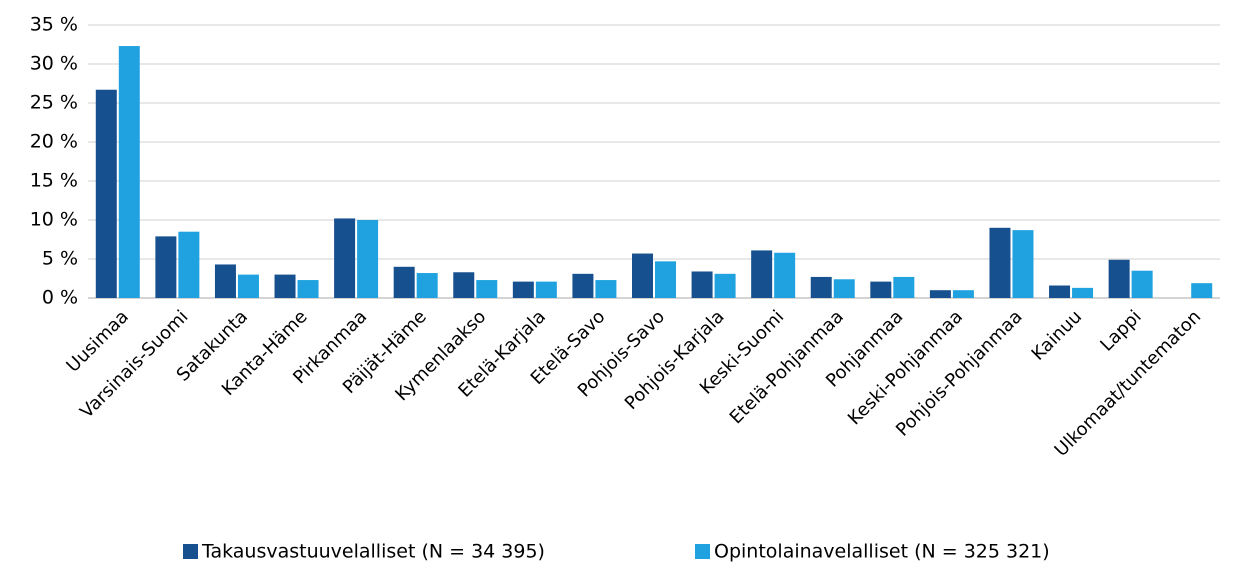 The image size is (1251, 570). What do you see at coordinates (54, 64) in the screenshot?
I see `y-tick-label: 30 %` at bounding box center [54, 64].